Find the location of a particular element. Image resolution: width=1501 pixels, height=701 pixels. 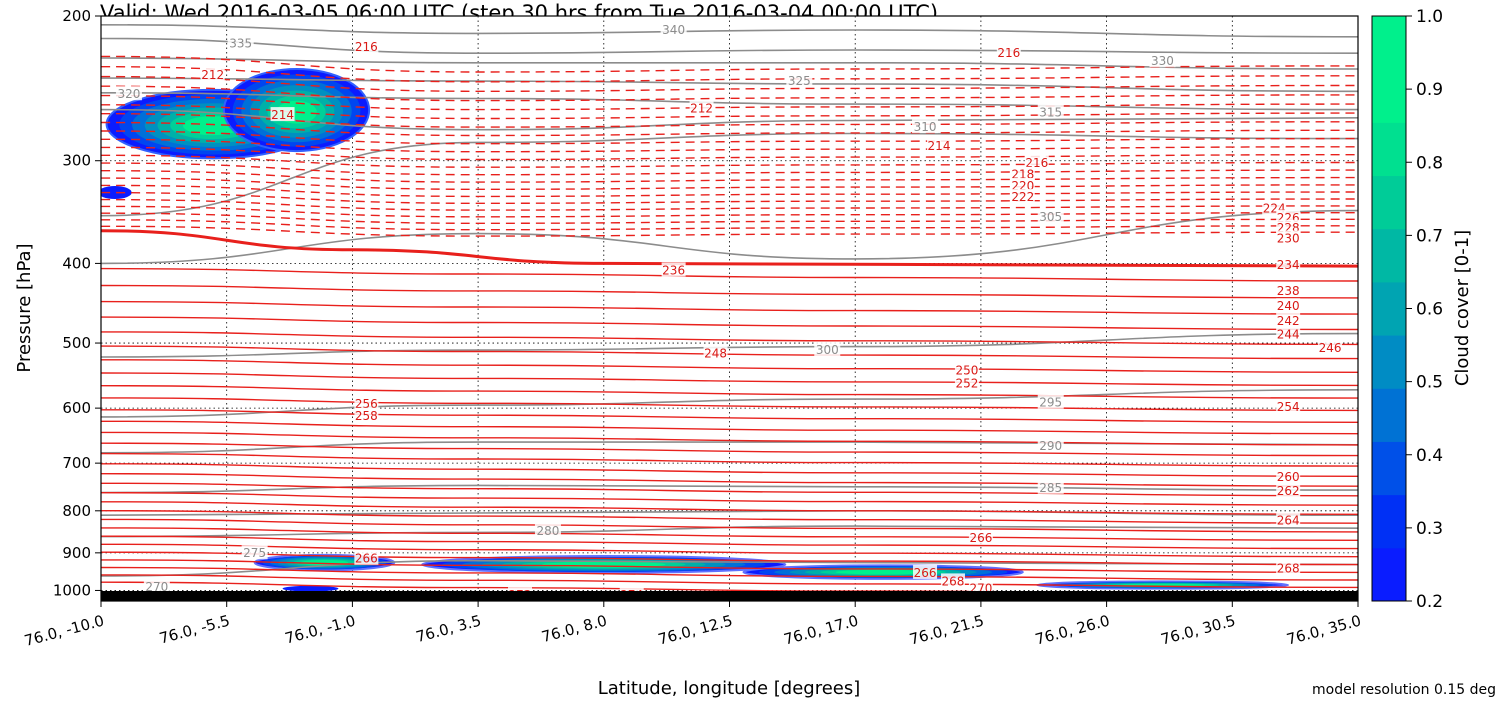

colorbar-tick-label: 0.6 is located at coordinates (1429, 310).